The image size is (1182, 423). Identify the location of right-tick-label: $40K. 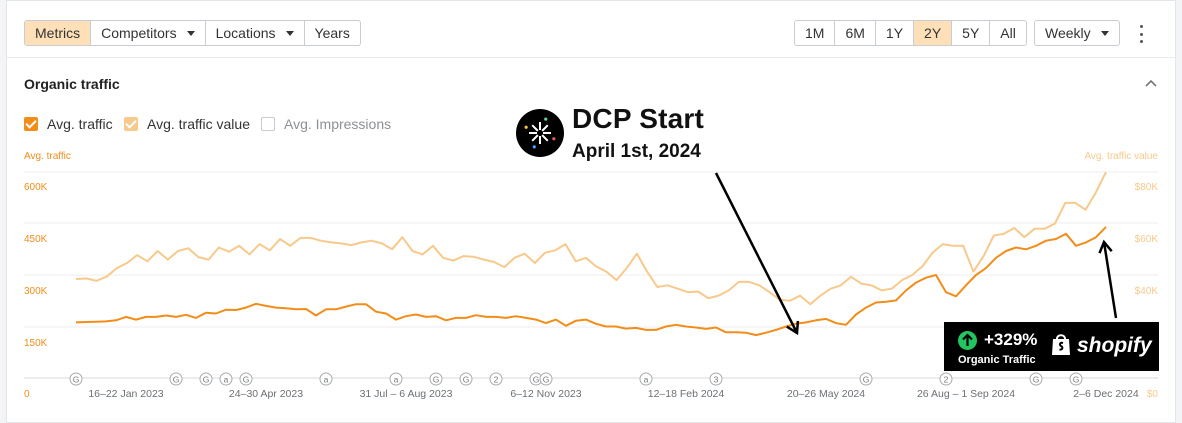
(1147, 291).